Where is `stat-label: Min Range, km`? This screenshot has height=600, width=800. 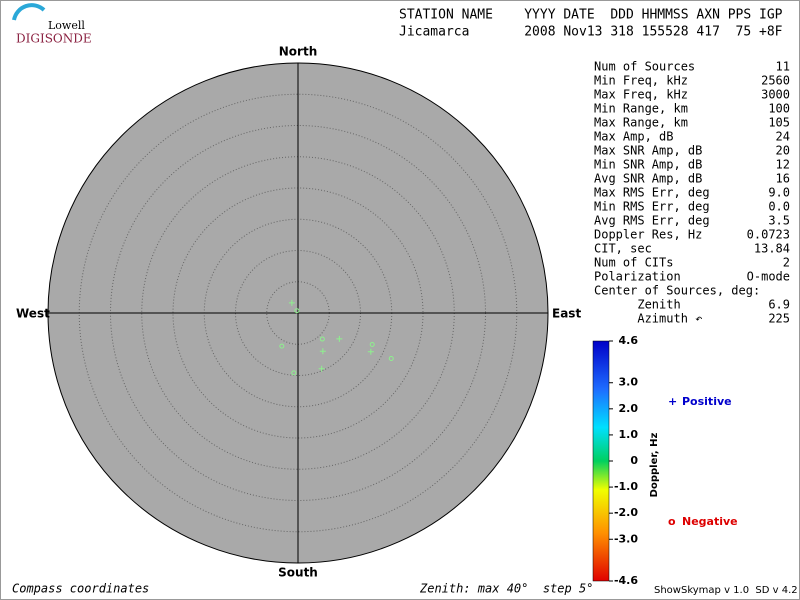 stat-label: Min Range, km is located at coordinates (641, 109).